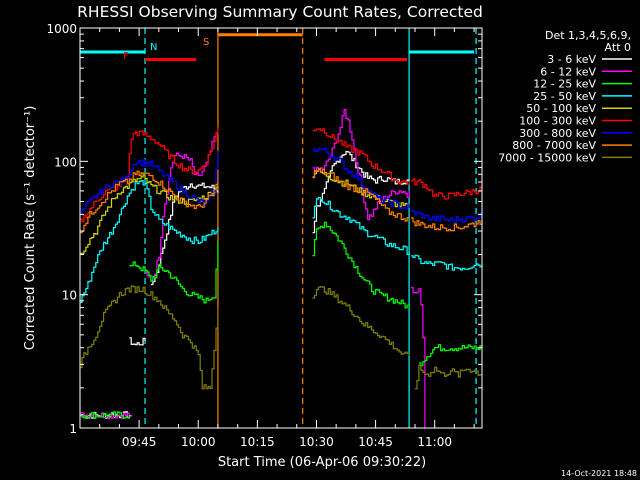 Image resolution: width=640 pixels, height=480 pixels. What do you see at coordinates (73, 429) in the screenshot?
I see `y-tick-label-0: 1` at bounding box center [73, 429].